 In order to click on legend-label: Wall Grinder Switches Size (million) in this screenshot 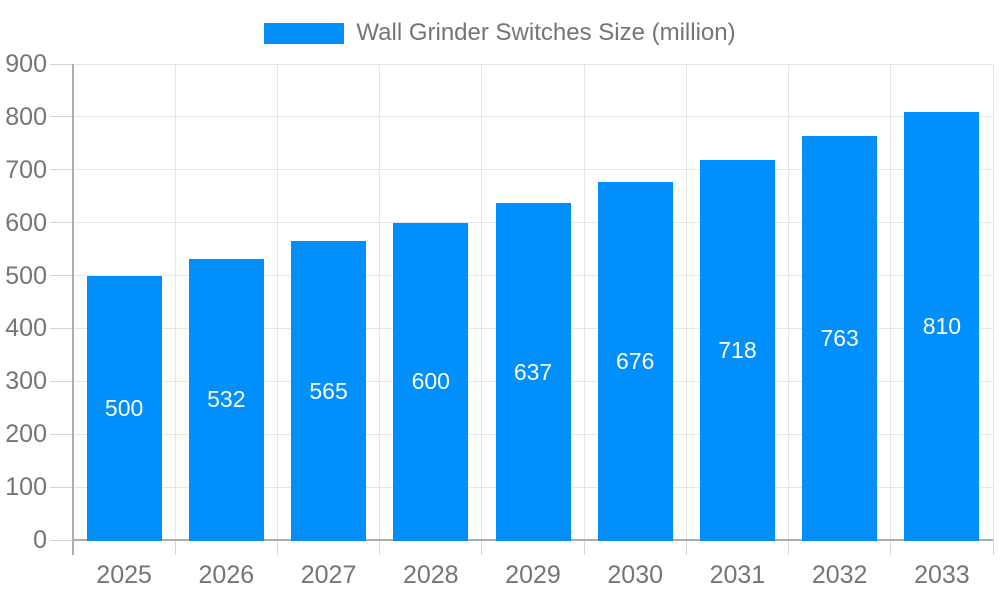, I will do `click(546, 32)`.